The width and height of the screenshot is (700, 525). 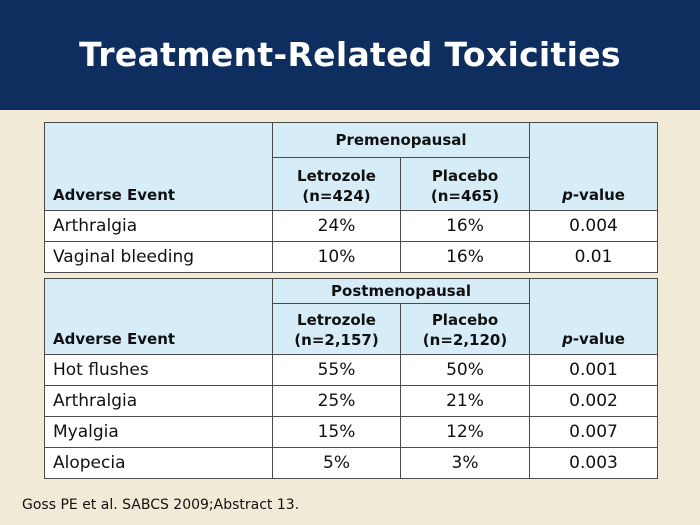 I want to click on slide-title: Treatment-Related Toxicities, so click(x=350, y=54).